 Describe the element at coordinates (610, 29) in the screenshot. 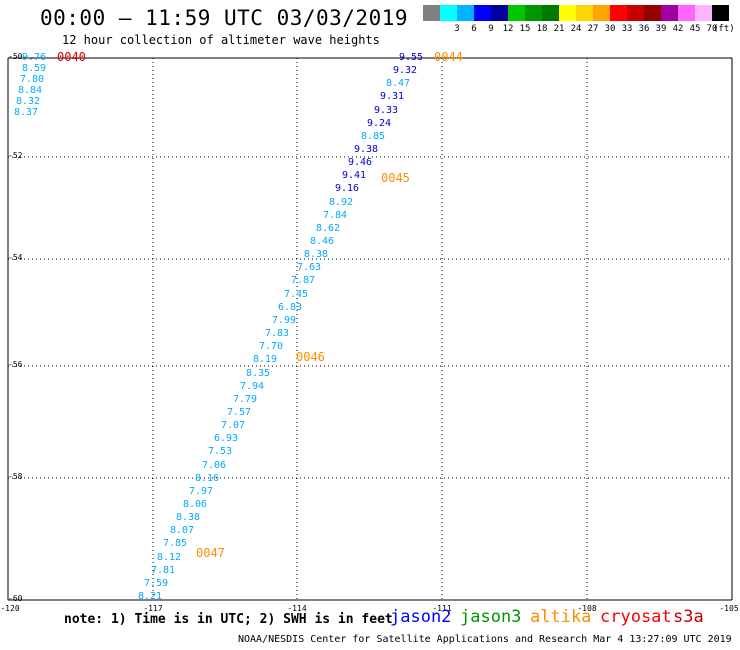

I see `scale-label: 30` at that location.